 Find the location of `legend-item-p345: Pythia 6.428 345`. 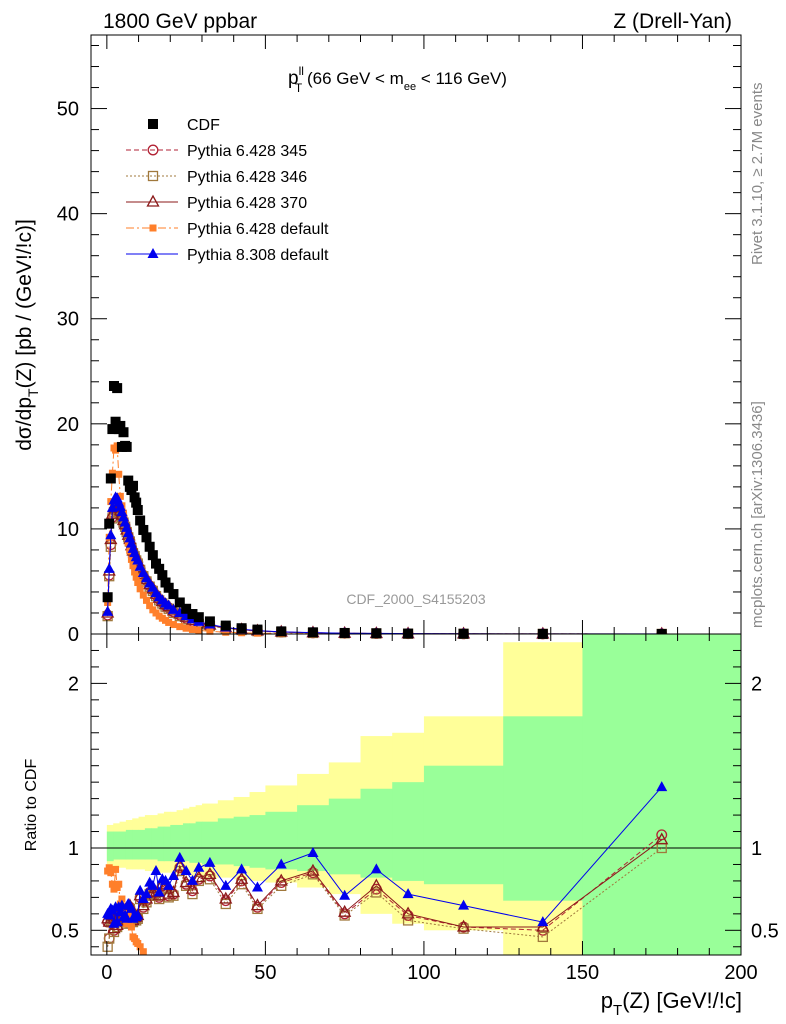

legend-item-p345: Pythia 6.428 345 is located at coordinates (216, 151).